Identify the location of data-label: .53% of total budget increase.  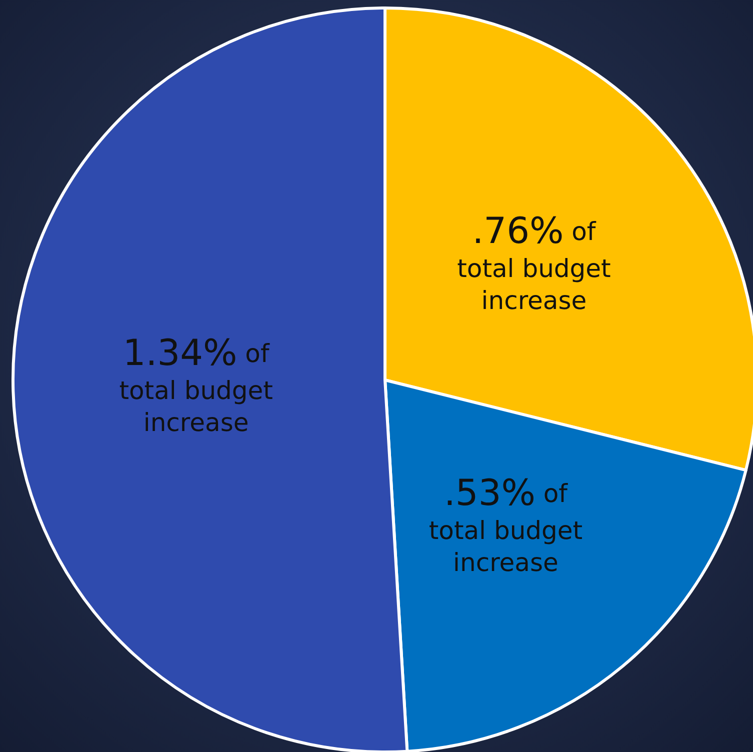
(505, 524).